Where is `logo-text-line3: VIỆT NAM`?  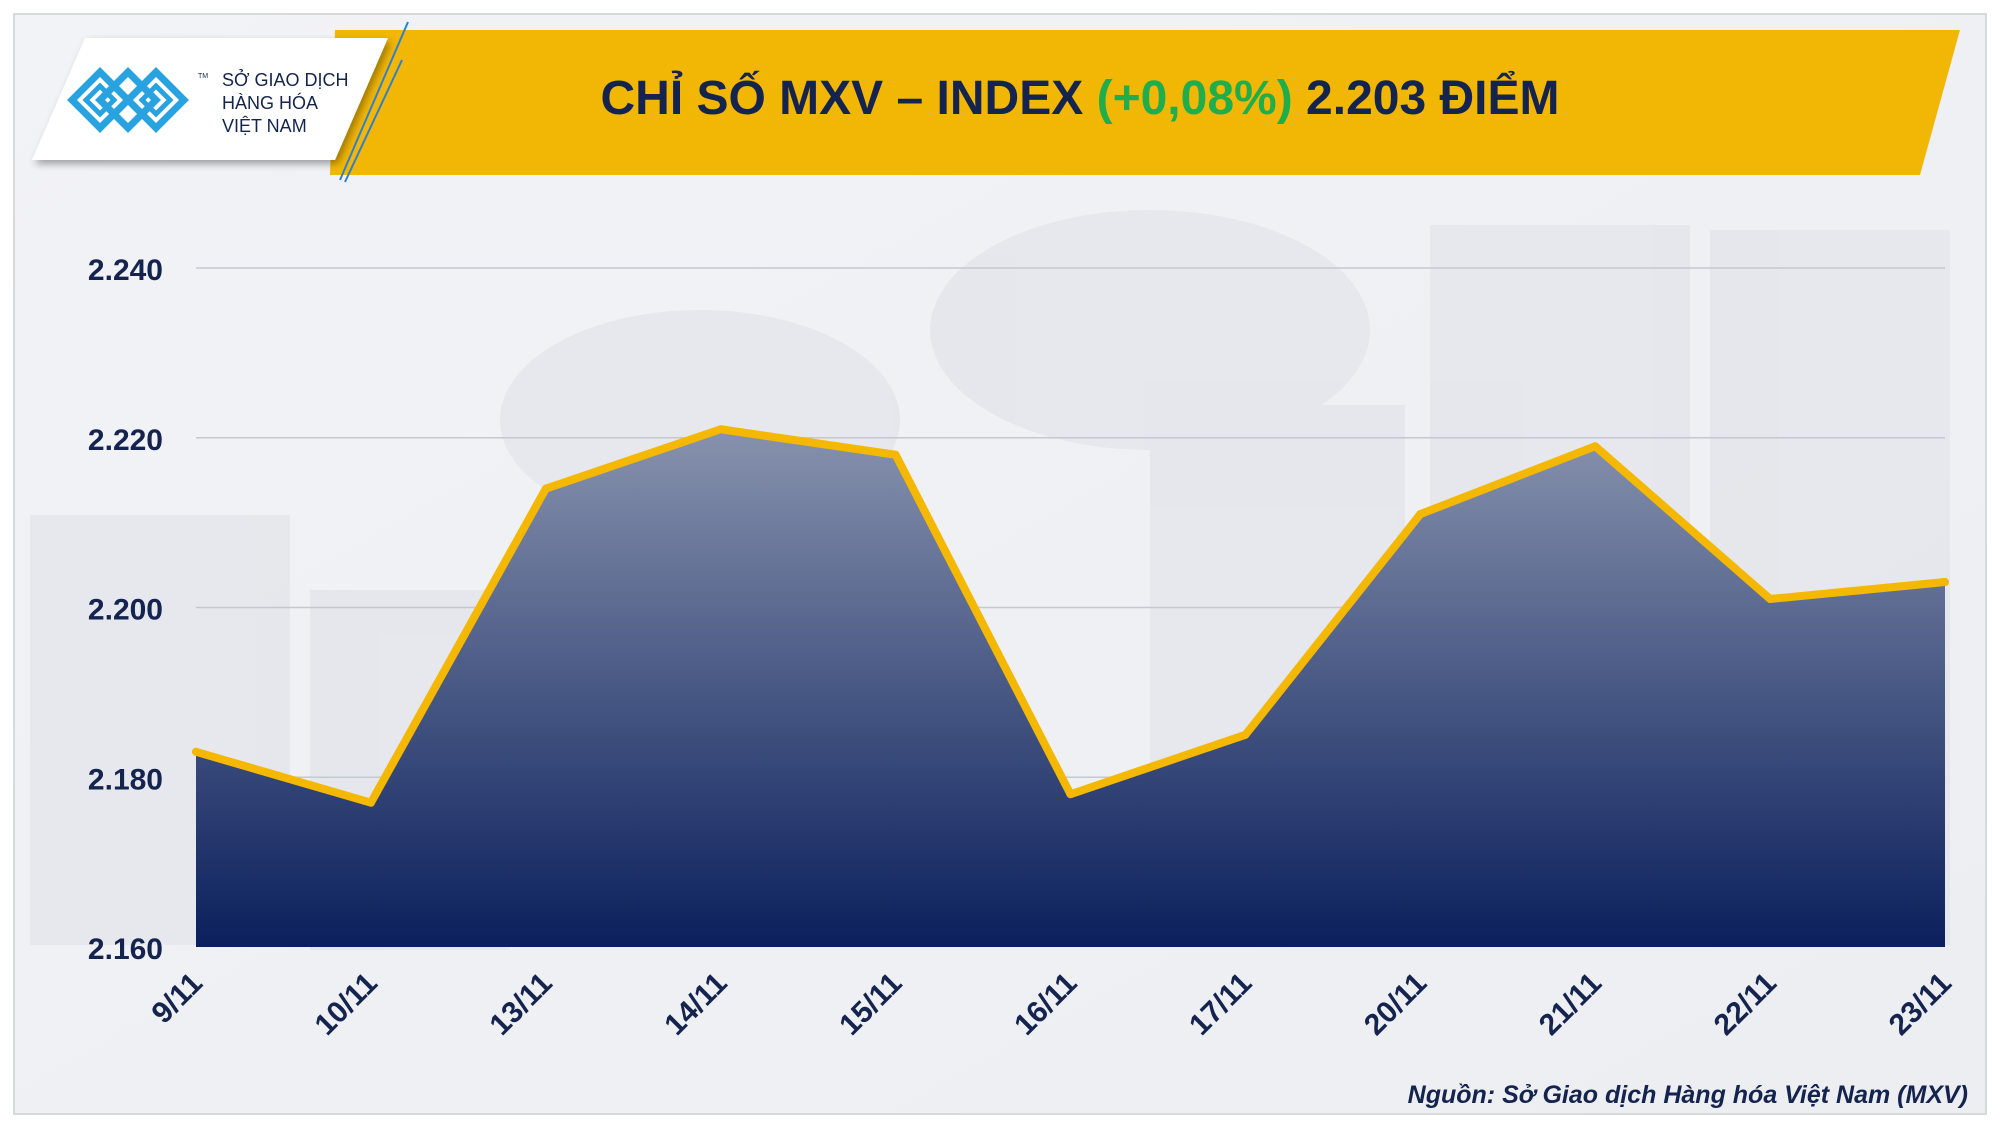
logo-text-line3: VIỆT NAM is located at coordinates (264, 126).